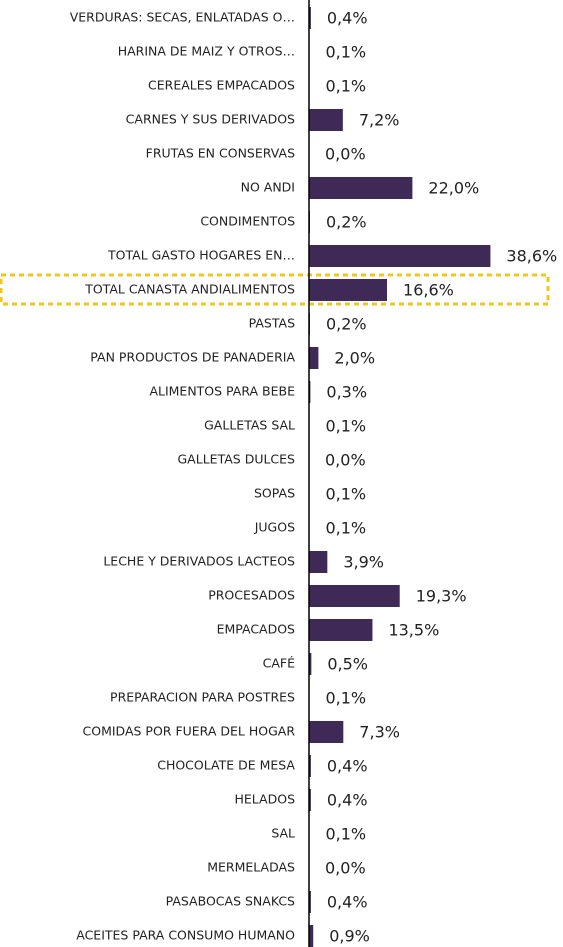 The width and height of the screenshot is (563, 947). Describe the element at coordinates (347, 664) in the screenshot. I see `value-label: 0,5%` at that location.